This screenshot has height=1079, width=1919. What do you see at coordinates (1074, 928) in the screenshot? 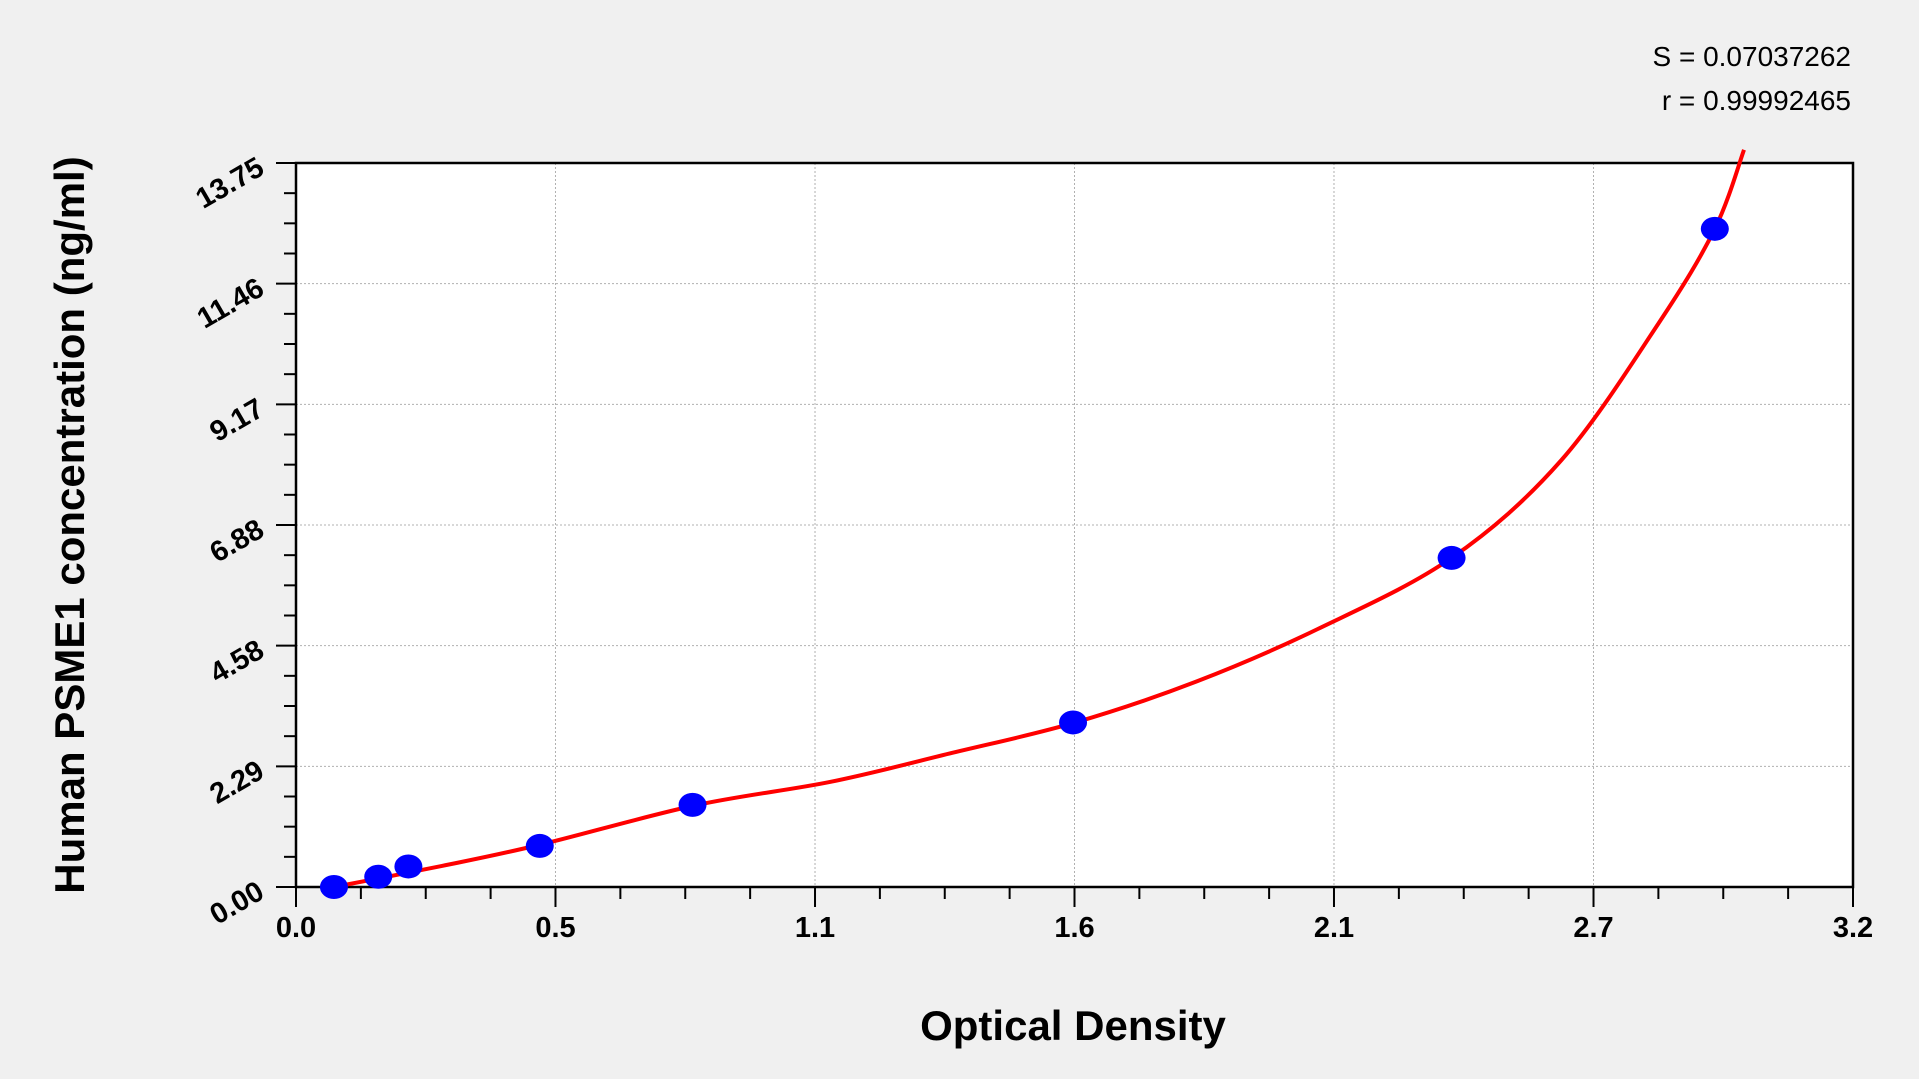
I see `x-tick-label: 1.6` at bounding box center [1074, 928].